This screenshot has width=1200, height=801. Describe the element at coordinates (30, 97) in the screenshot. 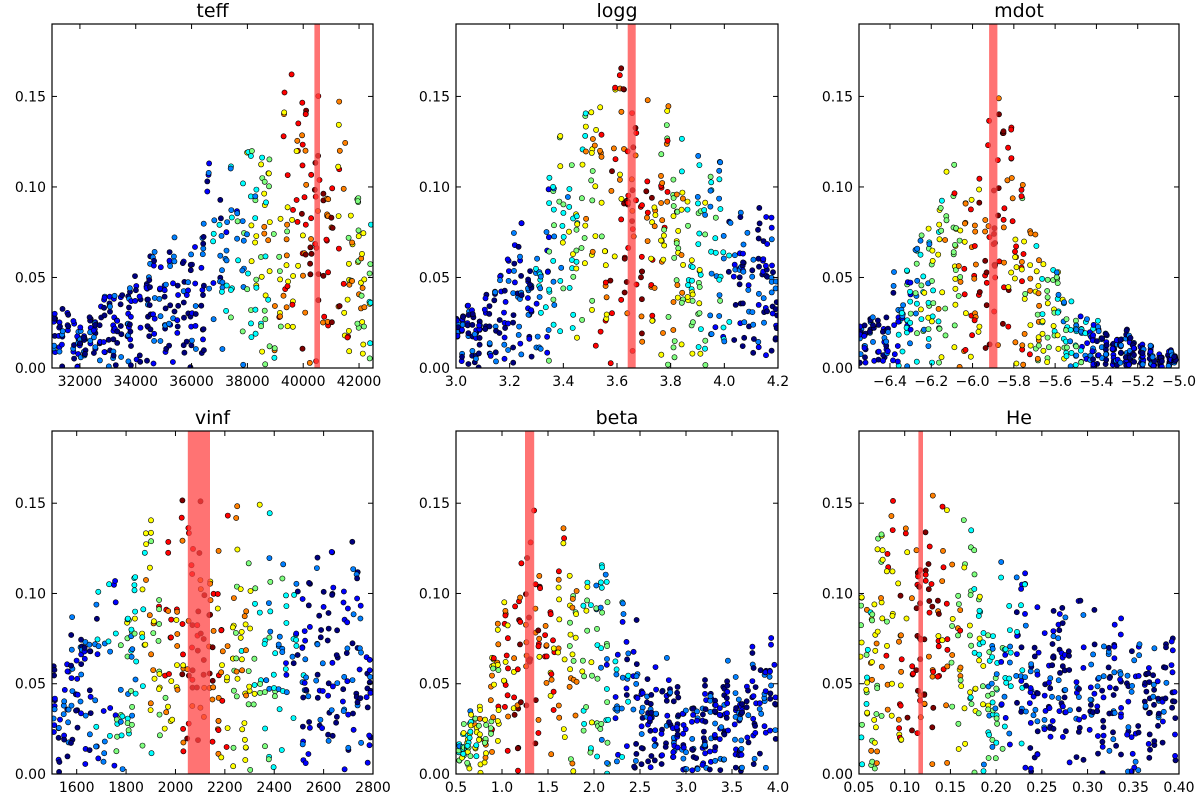

I see `y-tick-label: 0.15` at that location.